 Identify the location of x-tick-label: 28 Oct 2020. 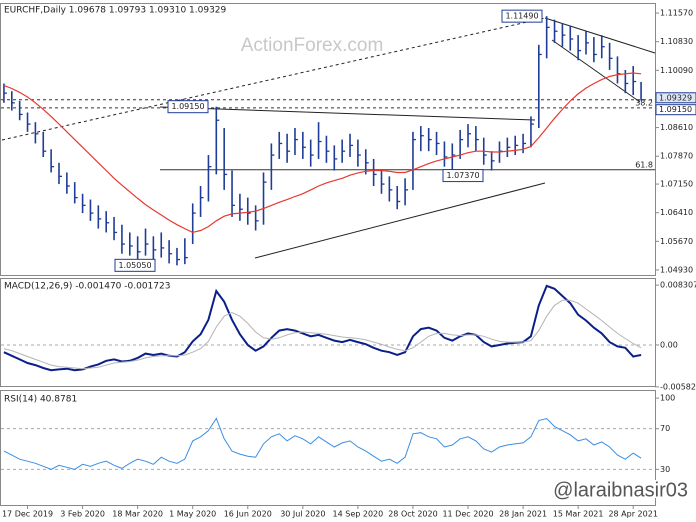
(412, 514).